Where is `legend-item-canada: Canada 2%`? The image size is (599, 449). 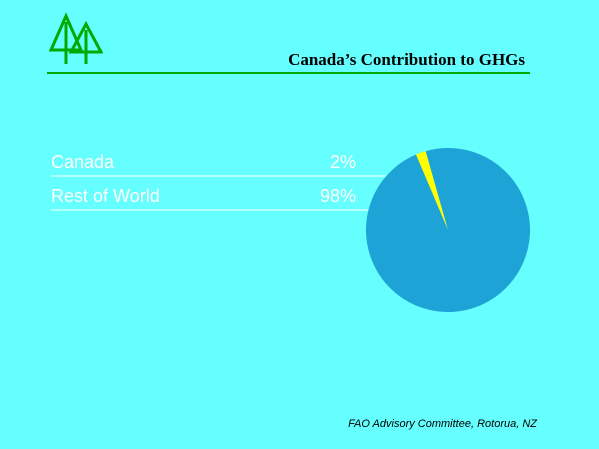 legend-item-canada: Canada 2% is located at coordinates (203, 164).